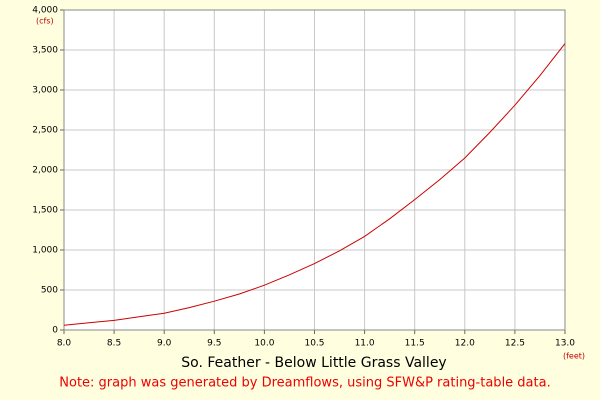 The image size is (600, 400). I want to click on y-tick-label: 3,500, so click(45, 51).